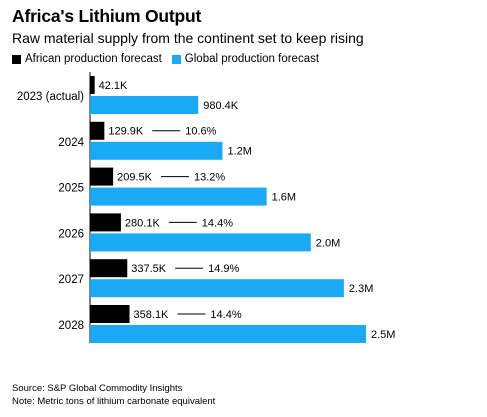 Image resolution: width=487 pixels, height=417 pixels. What do you see at coordinates (149, 269) in the screenshot?
I see `africa-value-label: 337.5K` at bounding box center [149, 269].